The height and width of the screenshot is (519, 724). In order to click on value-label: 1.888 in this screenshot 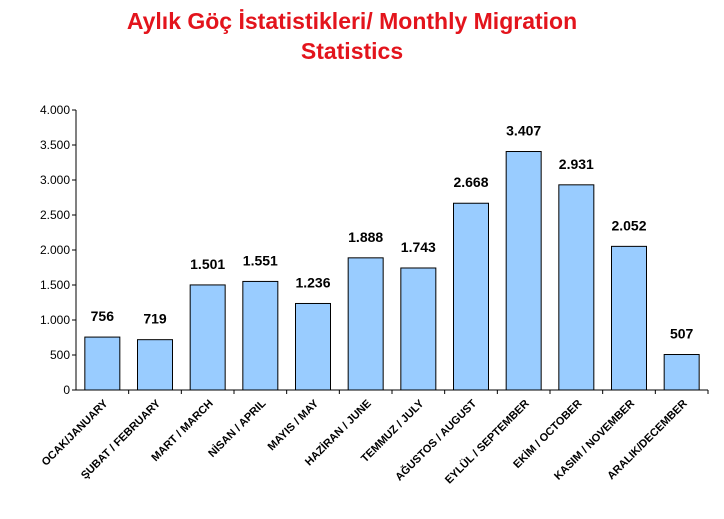, I will do `click(365, 237)`.